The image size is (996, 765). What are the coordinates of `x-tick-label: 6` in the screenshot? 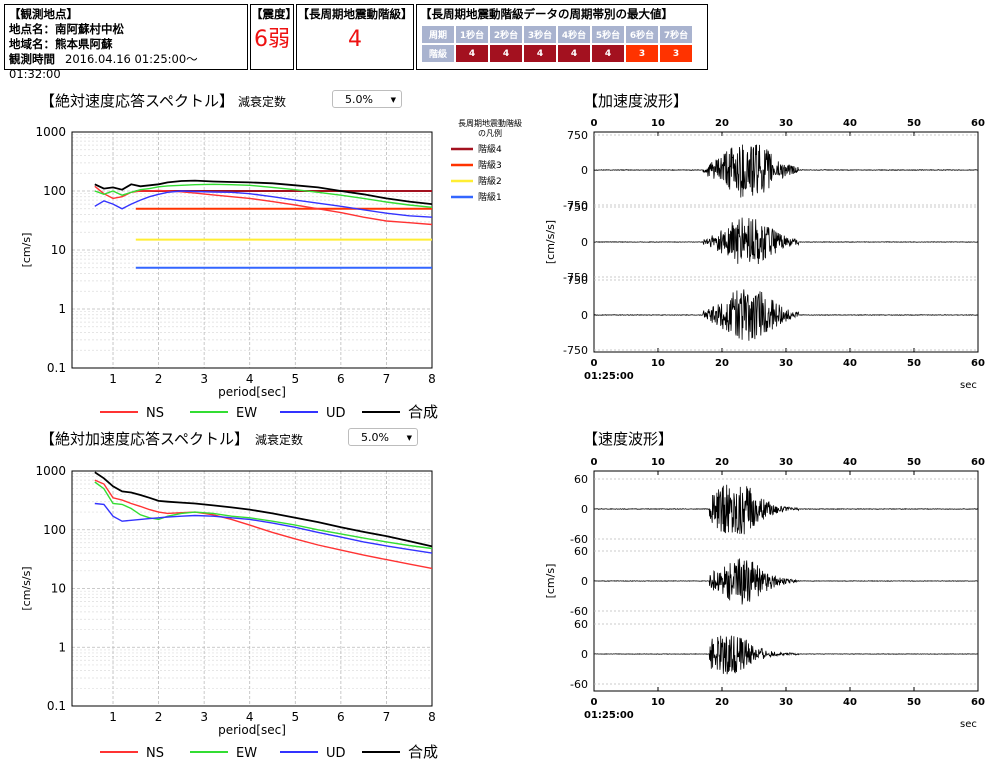 It's located at (341, 717).